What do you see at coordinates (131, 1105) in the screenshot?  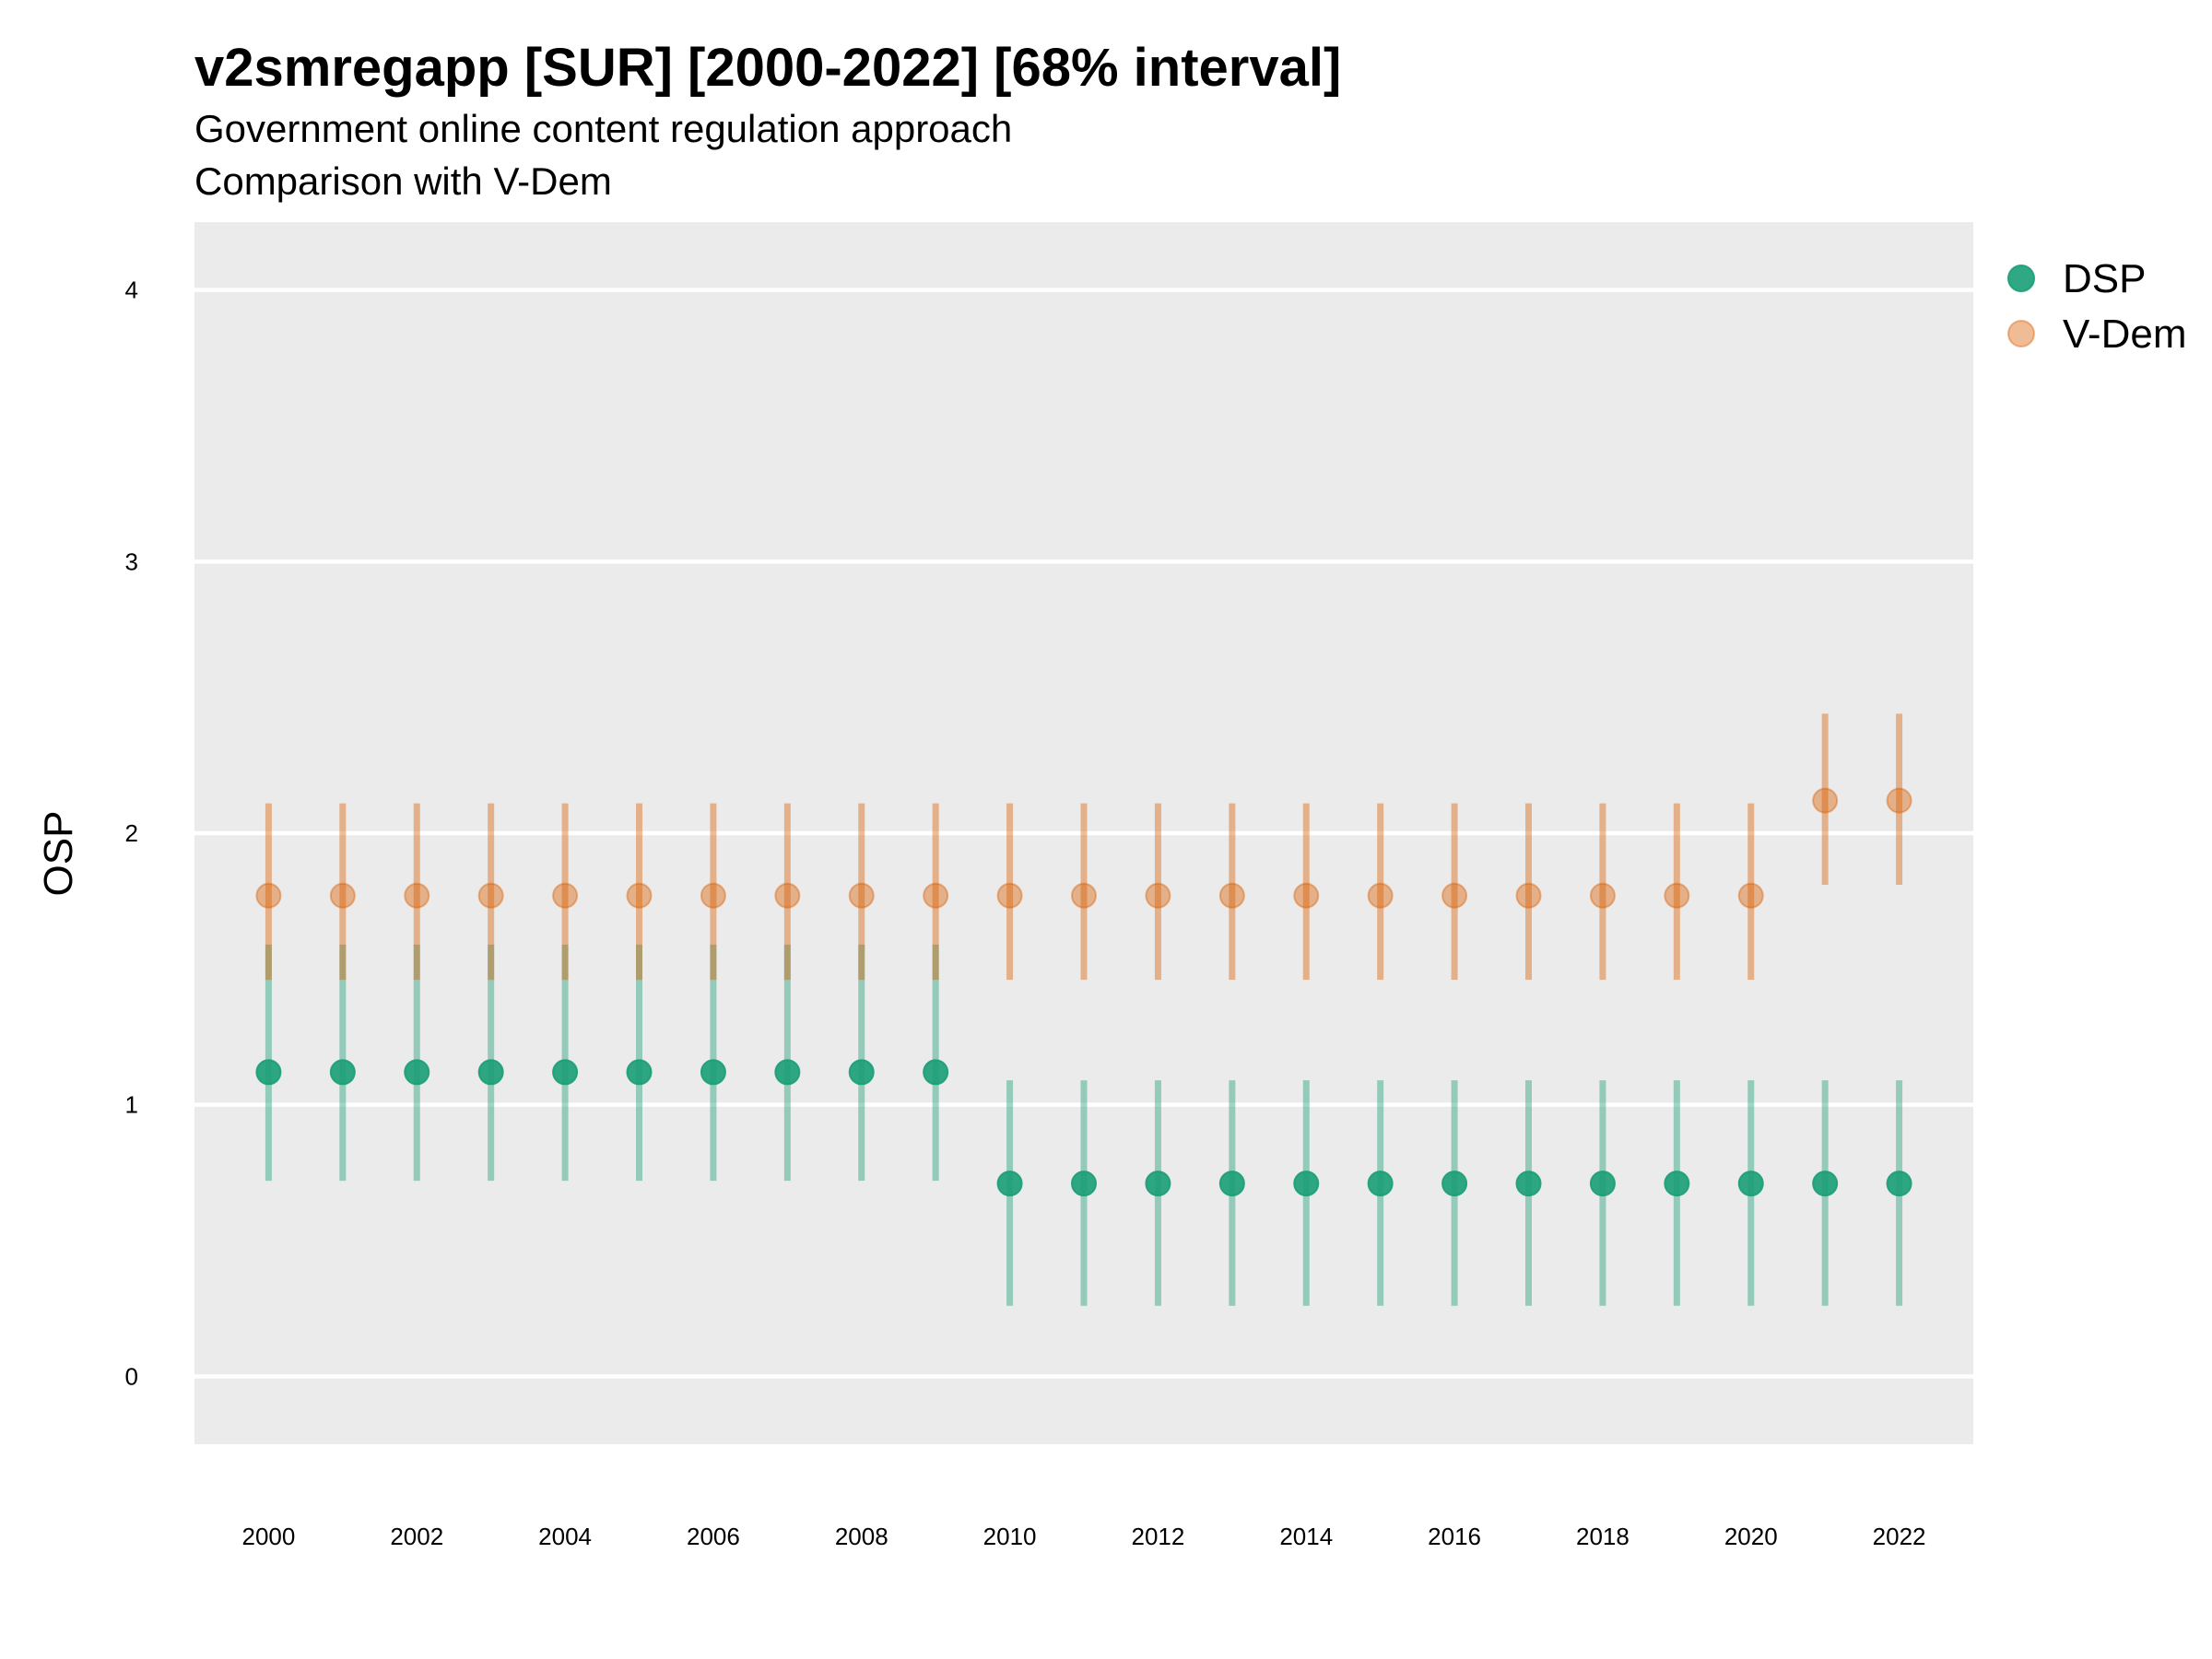 I see `y-tick-label-1: 1` at bounding box center [131, 1105].